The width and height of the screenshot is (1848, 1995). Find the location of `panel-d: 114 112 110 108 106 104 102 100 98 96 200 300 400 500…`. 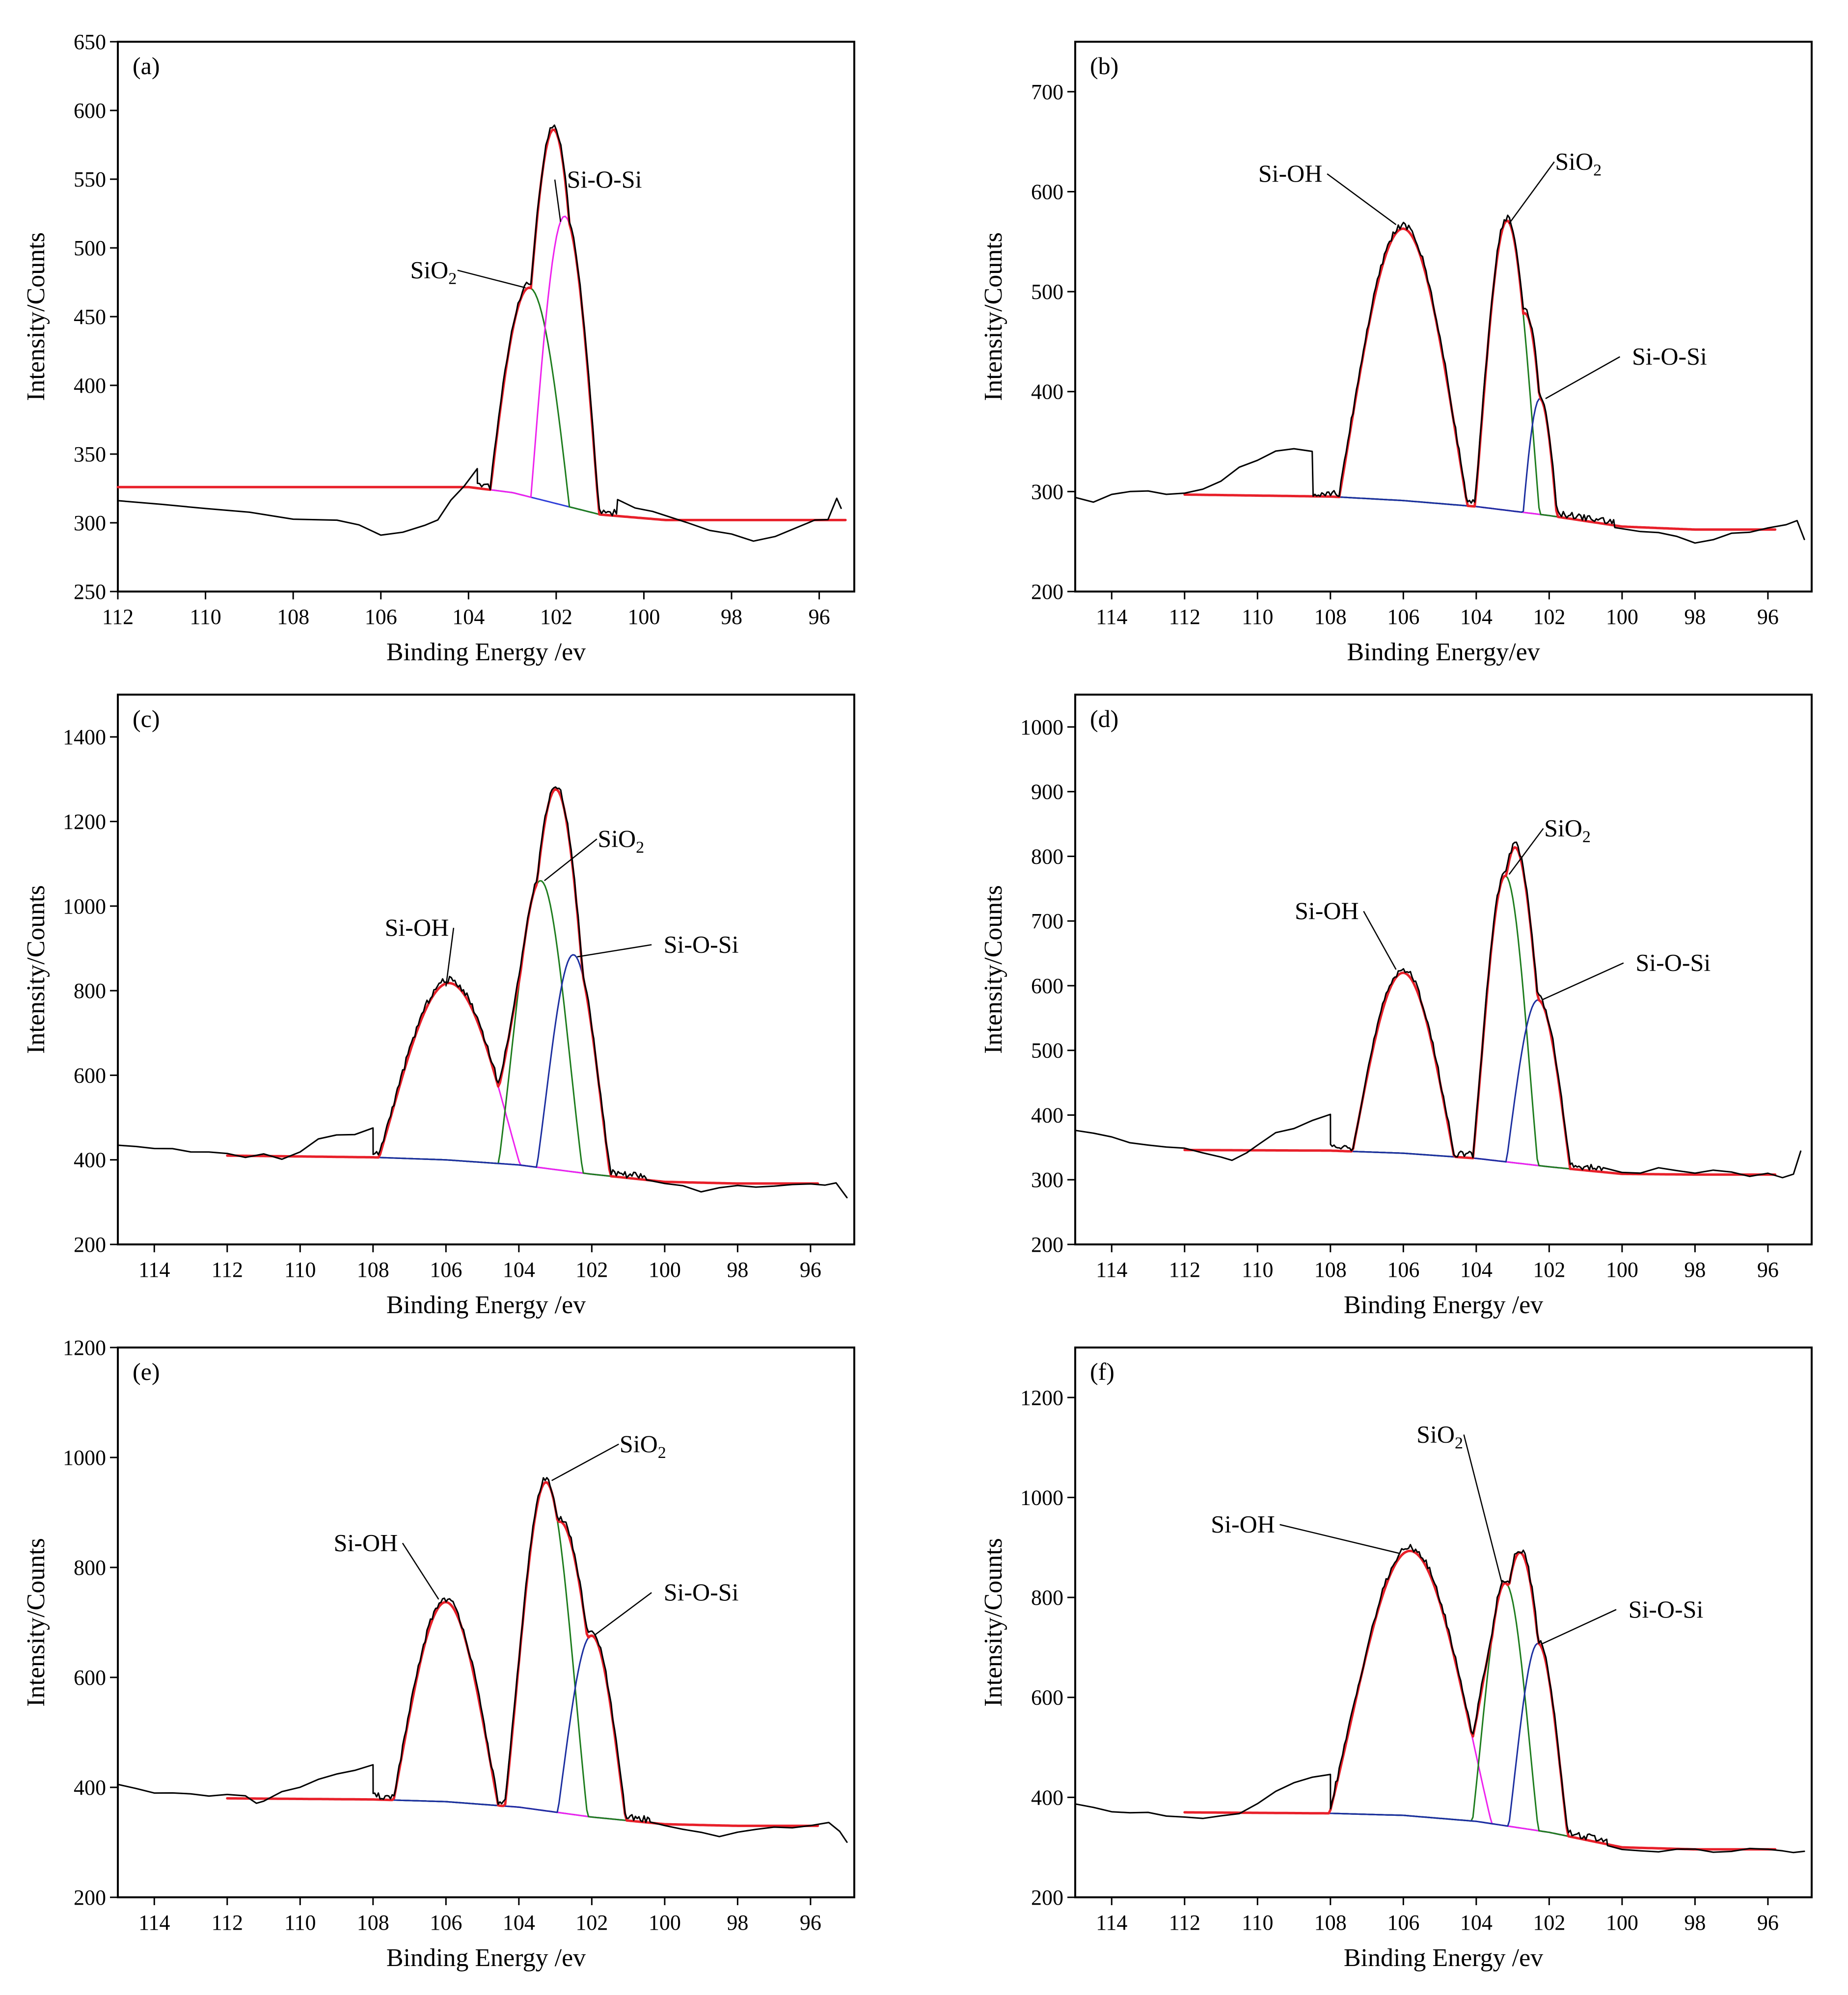

panel-d: 114 112 110 108 106 104 102 100 98 96 200 300 400 500… is located at coordinates (1396, 1006).